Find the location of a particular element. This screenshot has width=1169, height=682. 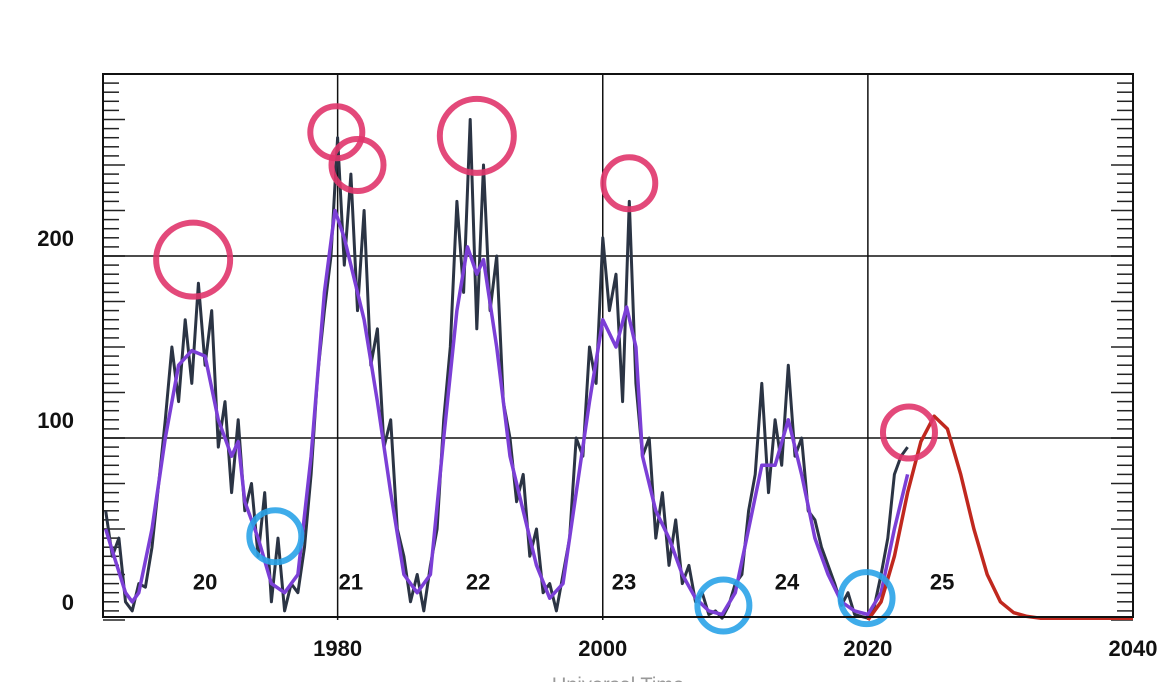

y-tick-label: 100 is located at coordinates (55, 420).